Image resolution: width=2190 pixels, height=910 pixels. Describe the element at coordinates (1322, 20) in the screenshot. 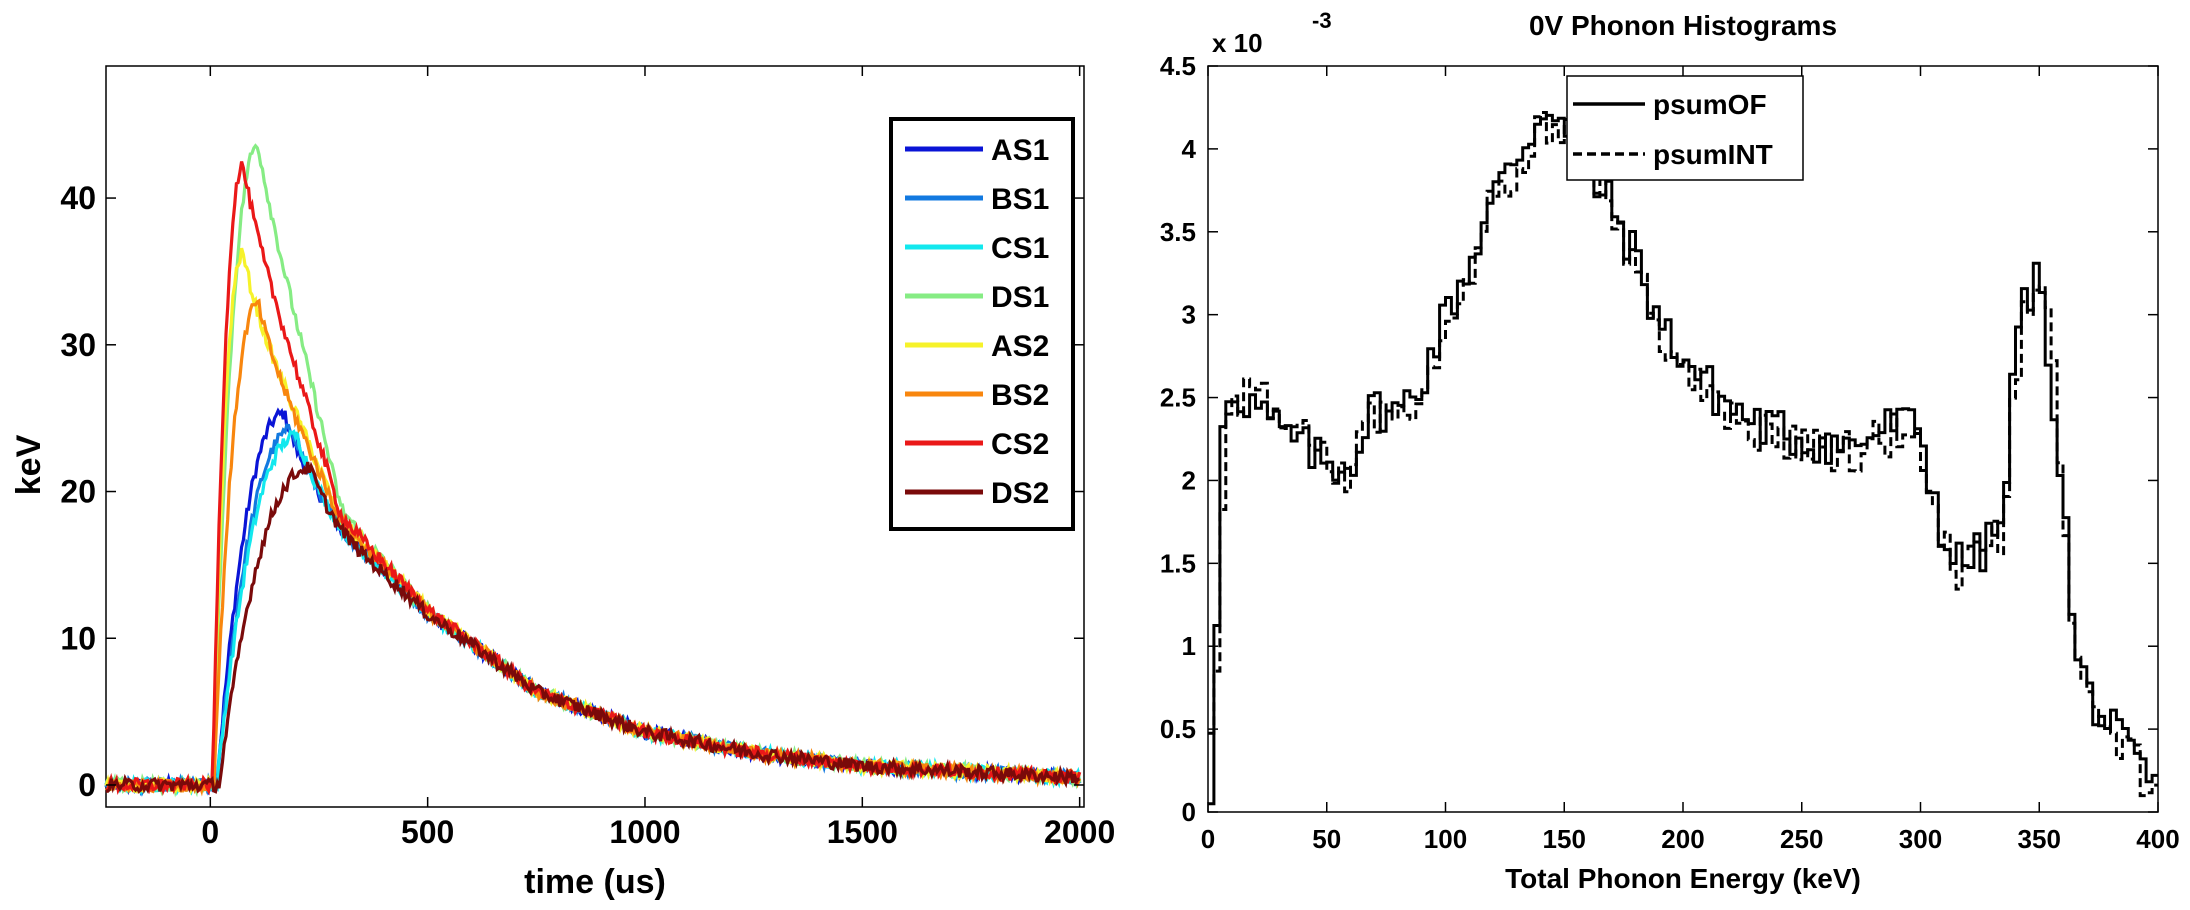

I see `right-y-multiplier-exponent: -3` at that location.